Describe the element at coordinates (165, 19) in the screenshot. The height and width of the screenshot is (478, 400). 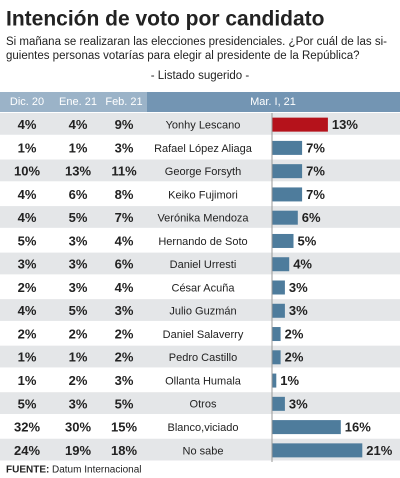
I see `page-title: Intención de voto por candidato` at that location.